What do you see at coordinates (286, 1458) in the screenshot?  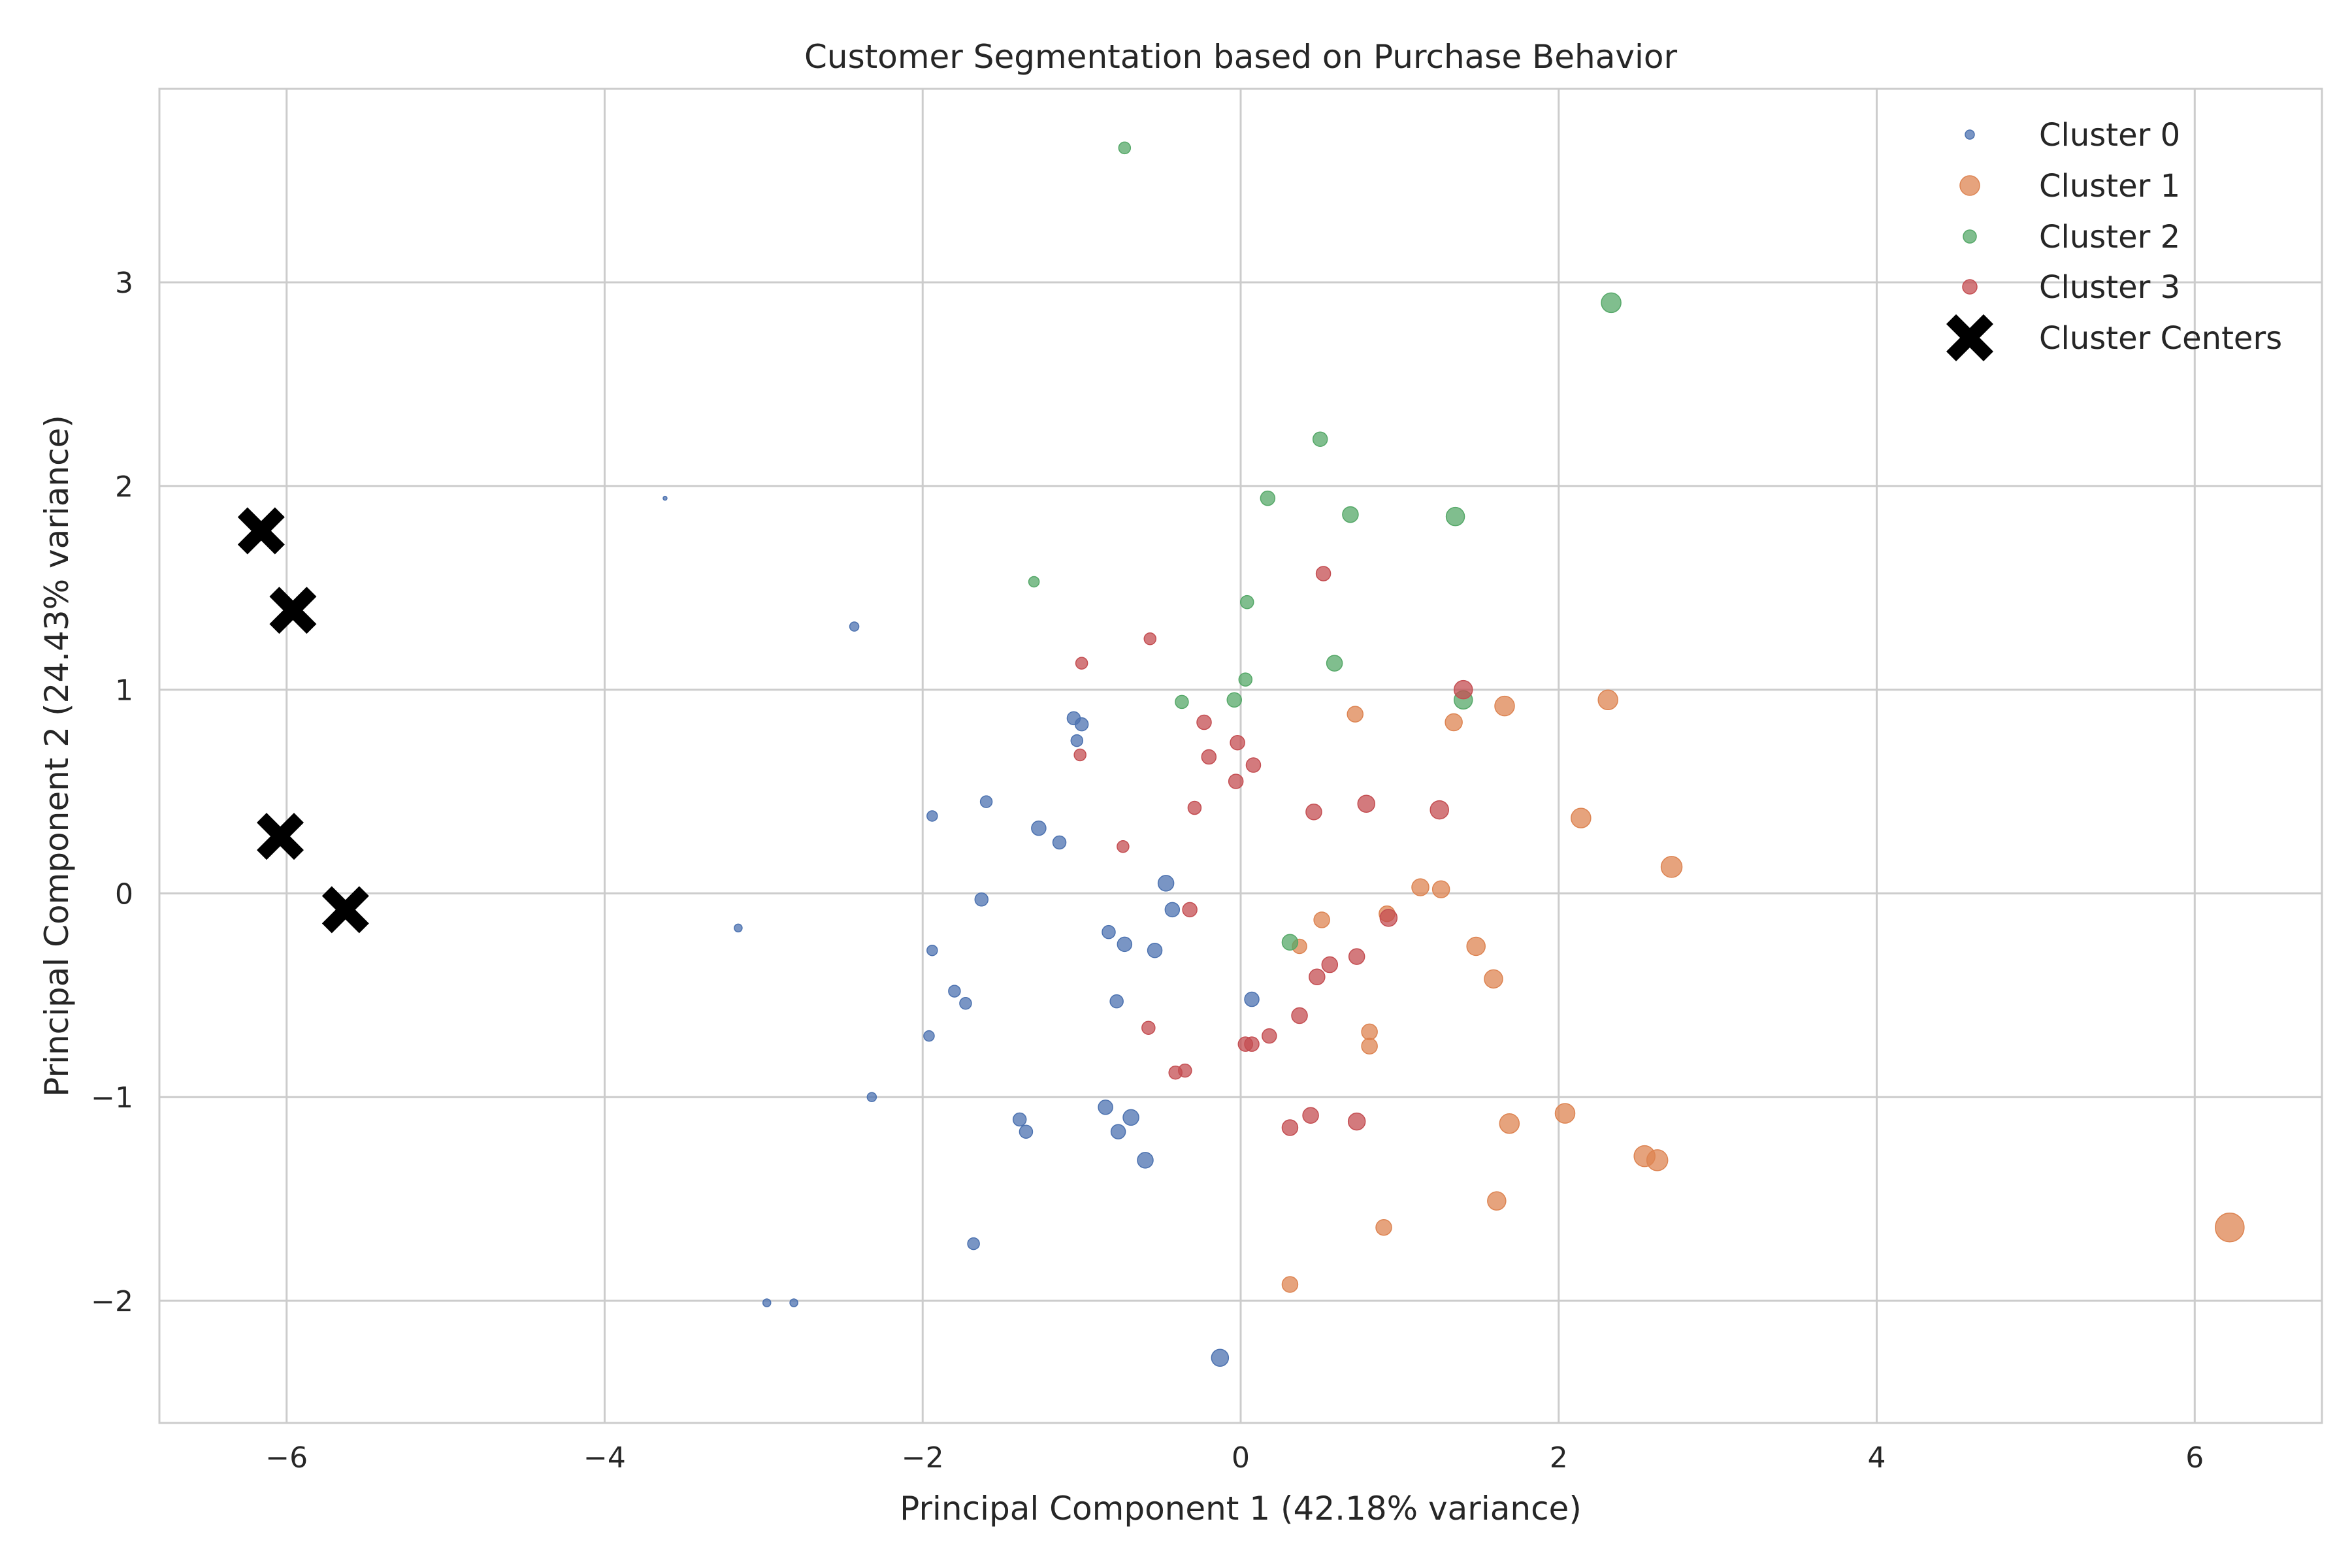 I see `x-tick-label: −6` at bounding box center [286, 1458].